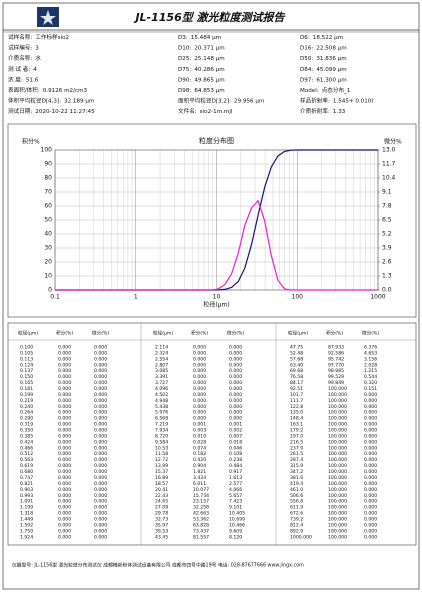 The image size is (422, 592). Describe the element at coordinates (184, 59) in the screenshot. I see `info-label: D25:` at that location.